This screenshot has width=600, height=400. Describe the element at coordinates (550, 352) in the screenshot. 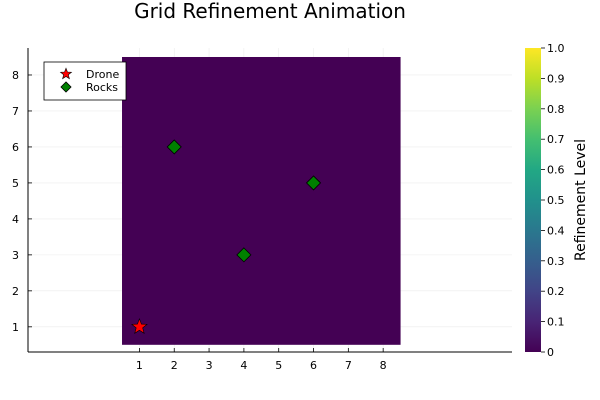

I see `colorbar-tick-label: 0` at that location.